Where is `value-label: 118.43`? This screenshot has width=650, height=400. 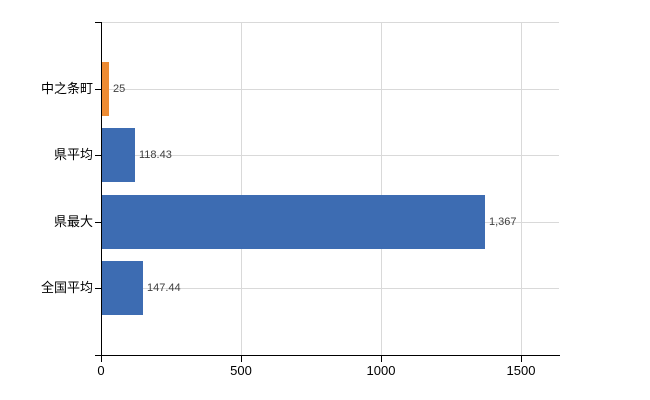 value-label: 118.43 is located at coordinates (155, 155).